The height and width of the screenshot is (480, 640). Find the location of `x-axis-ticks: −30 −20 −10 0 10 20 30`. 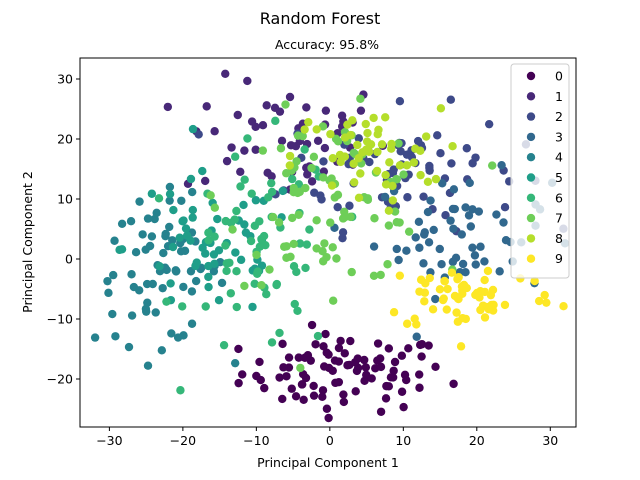

x-axis-ticks: −30 −20 −10 0 10 20 30 is located at coordinates (327, 437).